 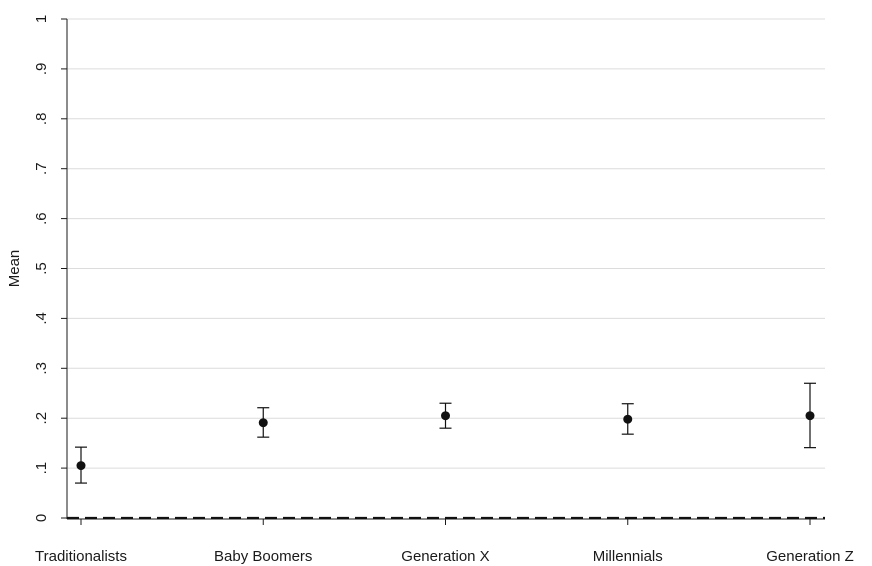 What do you see at coordinates (41, 318) in the screenshot?
I see `y-tick-label: .4` at bounding box center [41, 318].